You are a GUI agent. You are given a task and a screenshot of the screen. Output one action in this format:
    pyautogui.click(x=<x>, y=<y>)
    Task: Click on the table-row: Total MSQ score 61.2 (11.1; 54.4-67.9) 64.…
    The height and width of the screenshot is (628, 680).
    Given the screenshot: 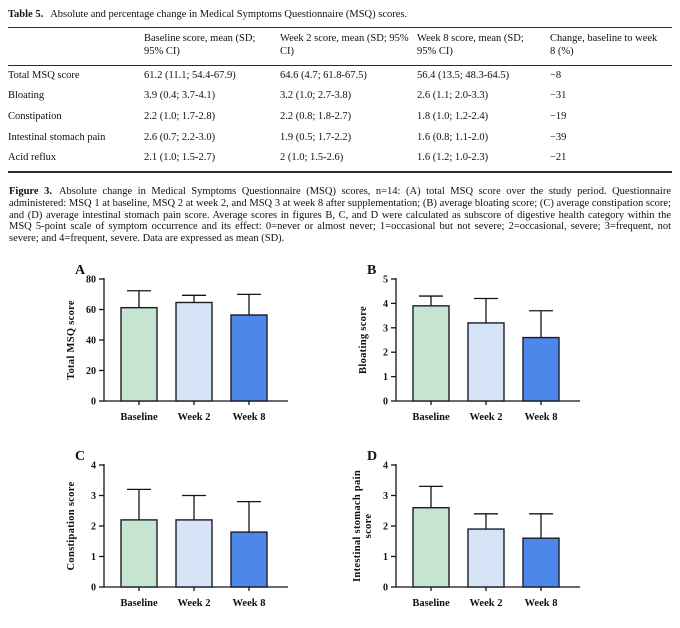 What is the action you would take?
    pyautogui.click(x=340, y=75)
    